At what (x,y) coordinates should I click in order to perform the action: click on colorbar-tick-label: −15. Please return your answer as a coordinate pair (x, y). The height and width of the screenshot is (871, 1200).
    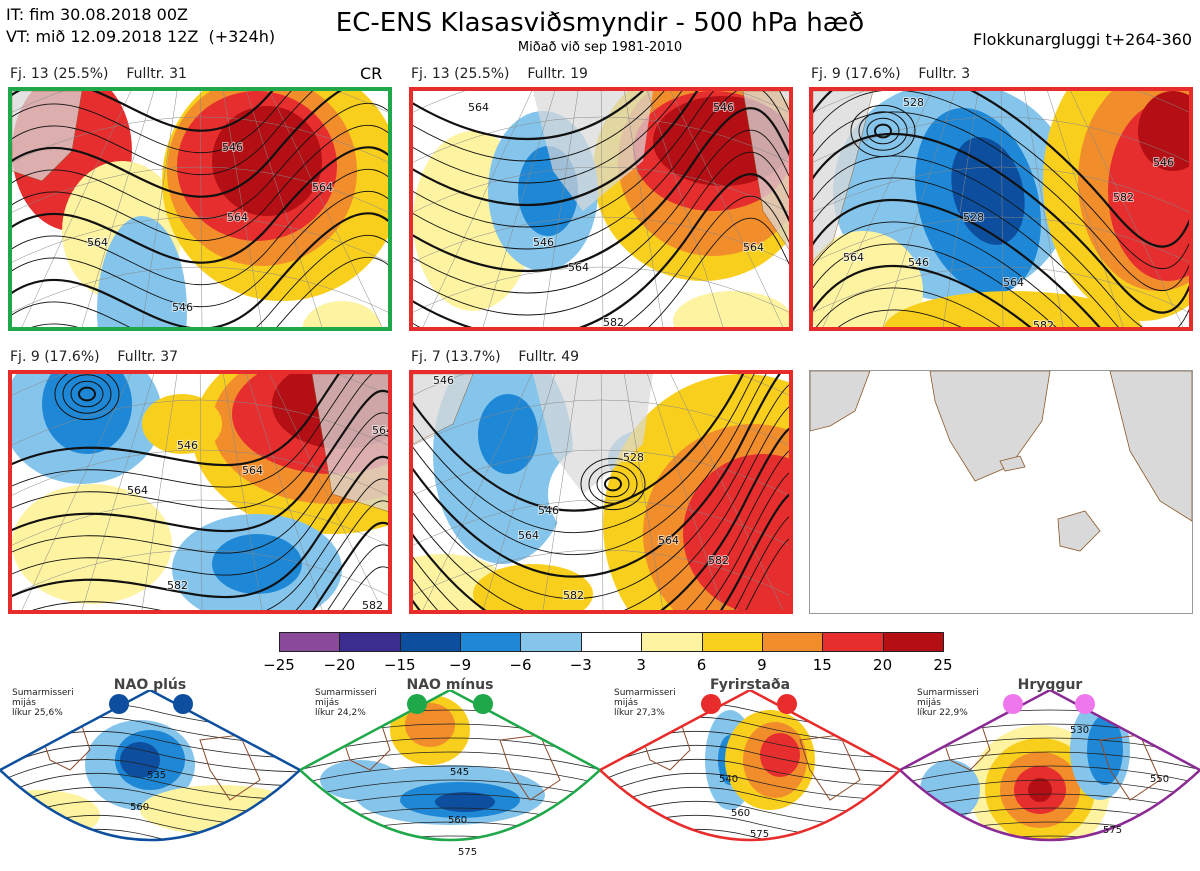
    Looking at the image, I should click on (399, 665).